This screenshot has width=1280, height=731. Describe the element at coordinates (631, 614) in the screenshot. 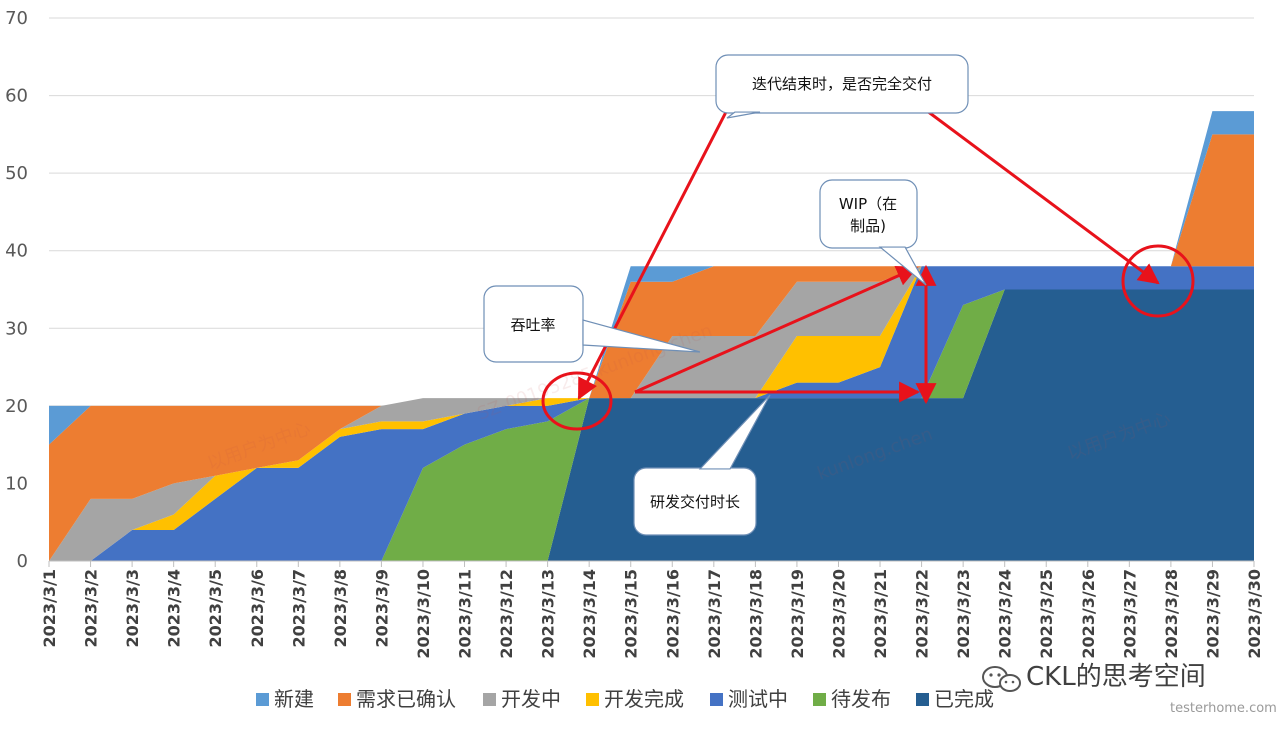

I see `x-tick-label: 2023/3/15` at that location.